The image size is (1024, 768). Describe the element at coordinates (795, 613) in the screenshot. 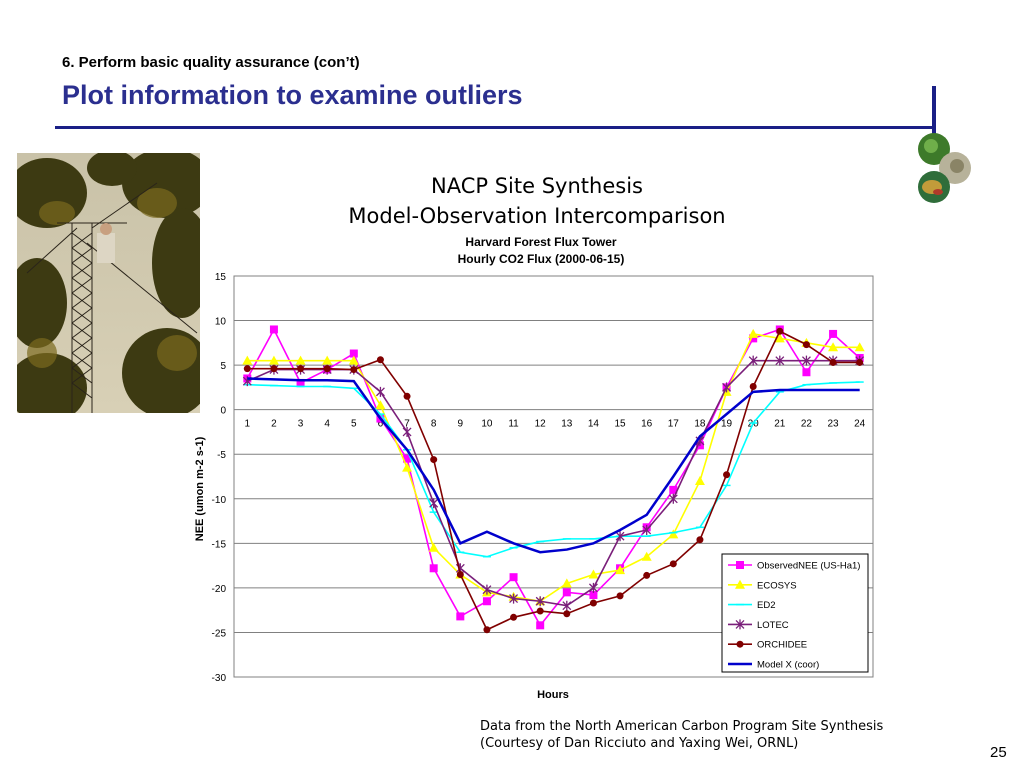

I see `legend` at that location.